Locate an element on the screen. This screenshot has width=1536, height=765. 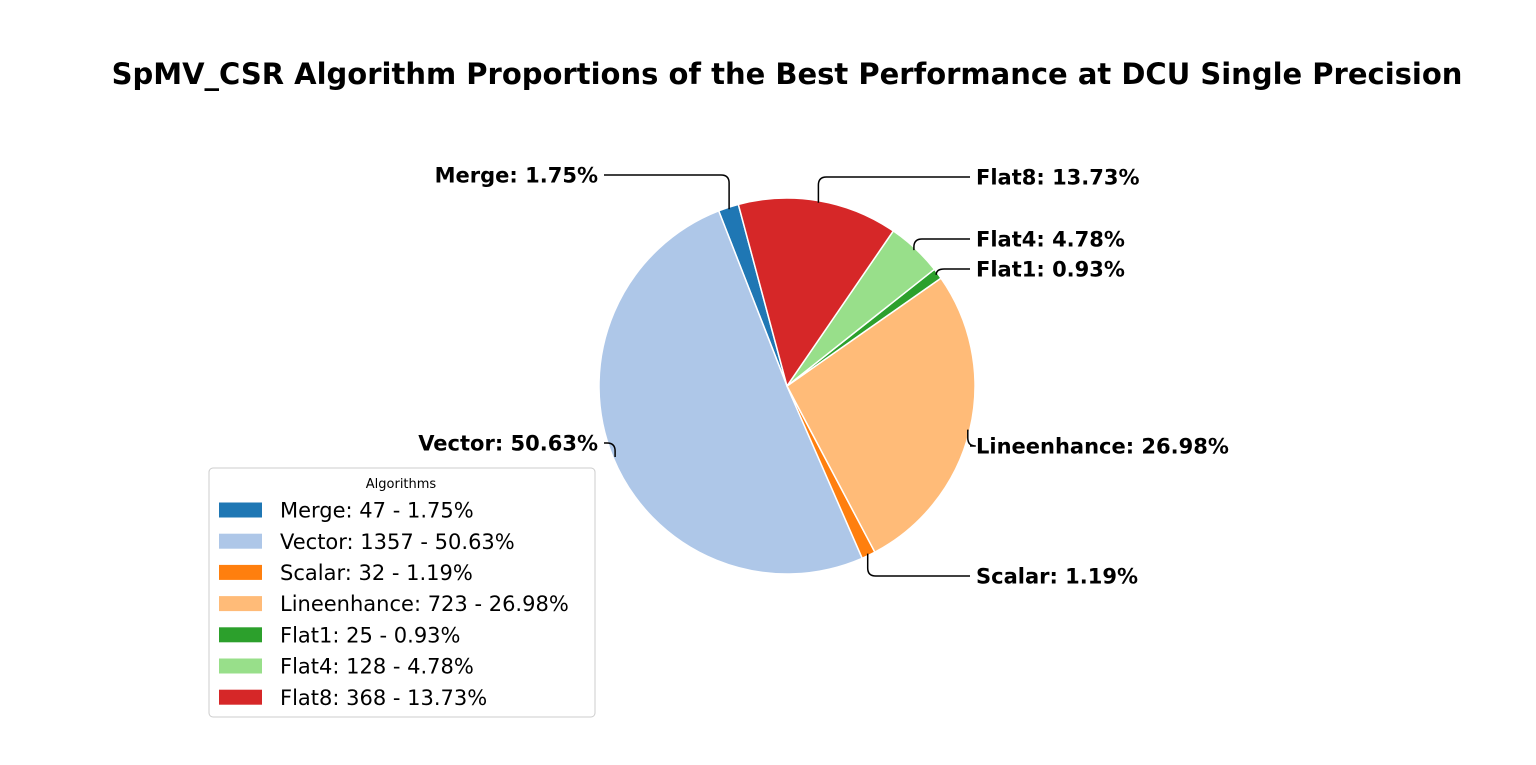
legend-label-vector: Vector: 1357 - 50.63% is located at coordinates (397, 542).